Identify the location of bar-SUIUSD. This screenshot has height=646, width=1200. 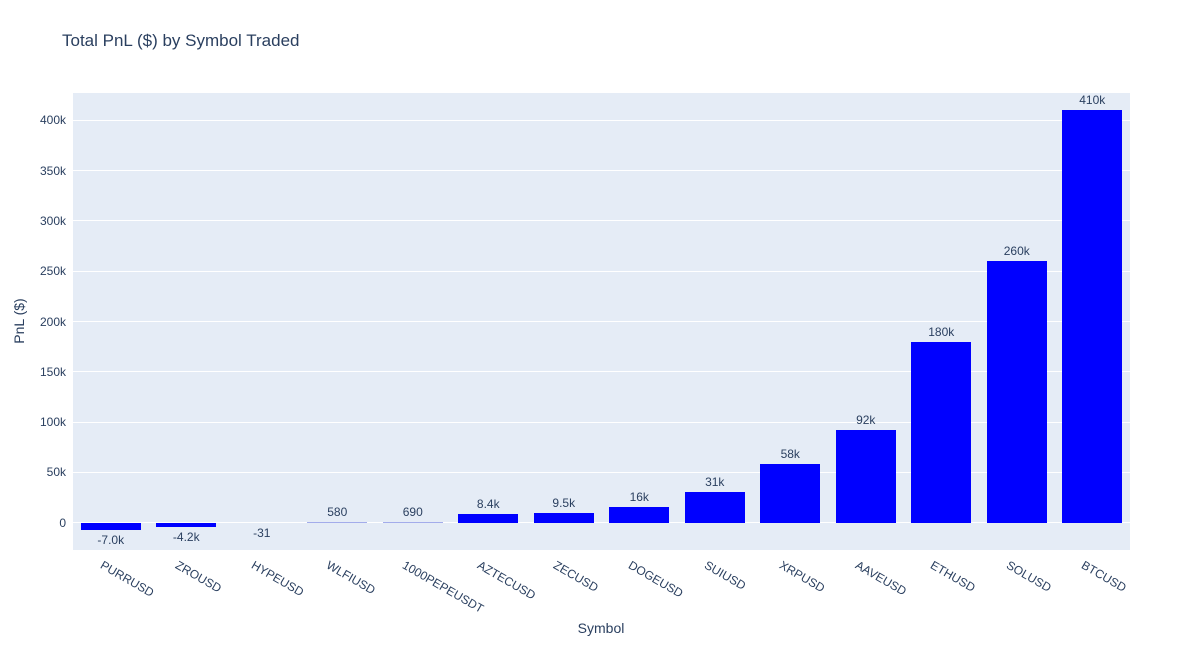
(714, 507).